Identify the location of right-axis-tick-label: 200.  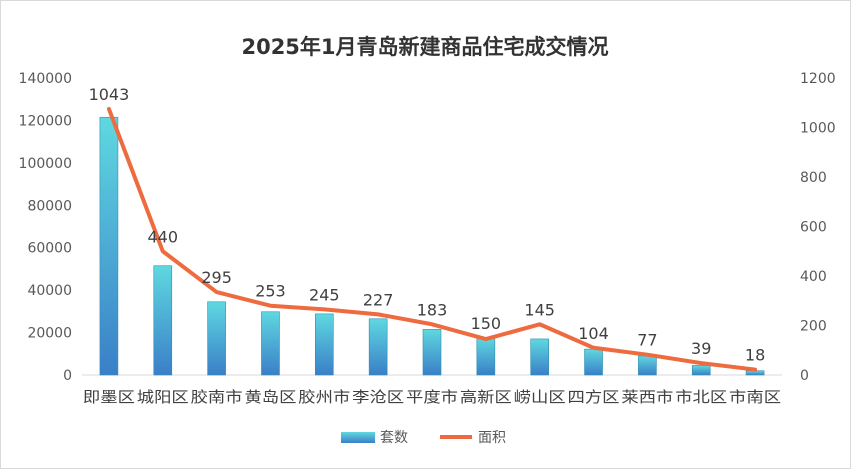
(813, 327).